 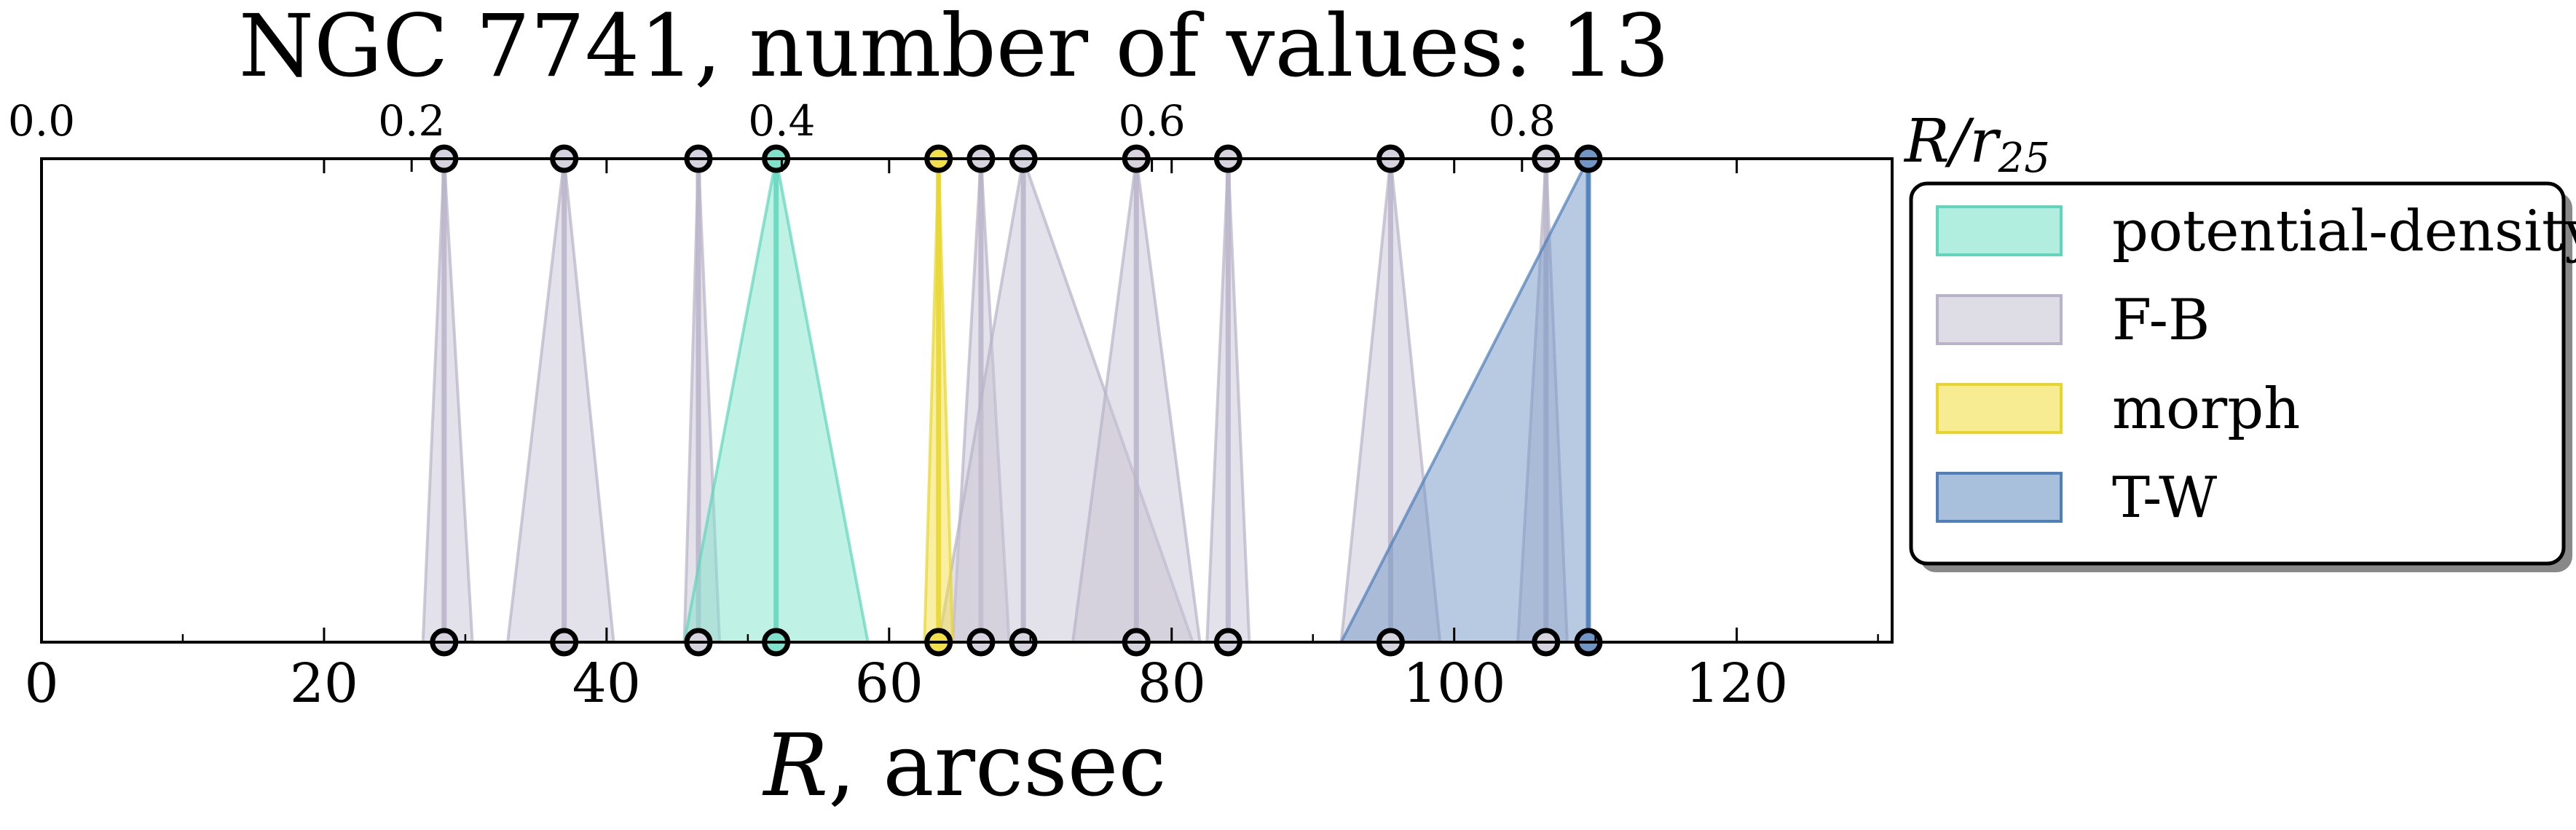 I want to click on legend-swatch-f-b, so click(x=1999, y=319).